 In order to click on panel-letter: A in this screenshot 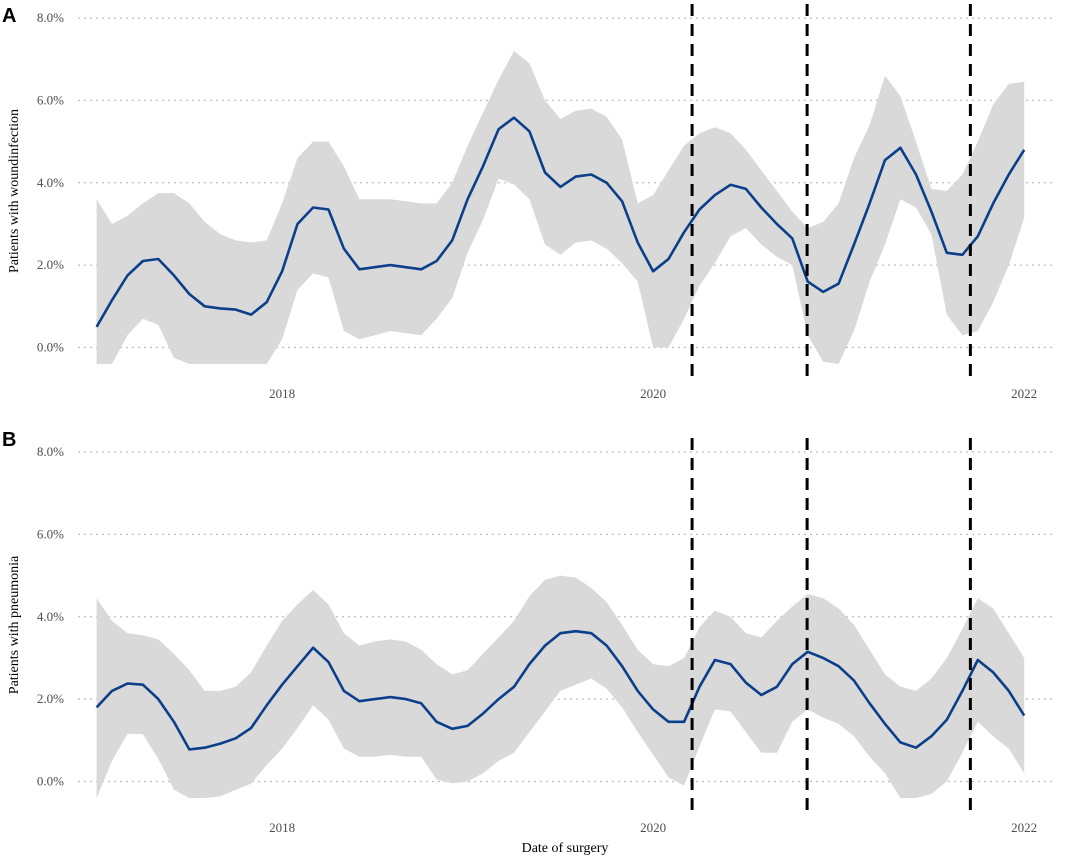, I will do `click(9, 16)`.